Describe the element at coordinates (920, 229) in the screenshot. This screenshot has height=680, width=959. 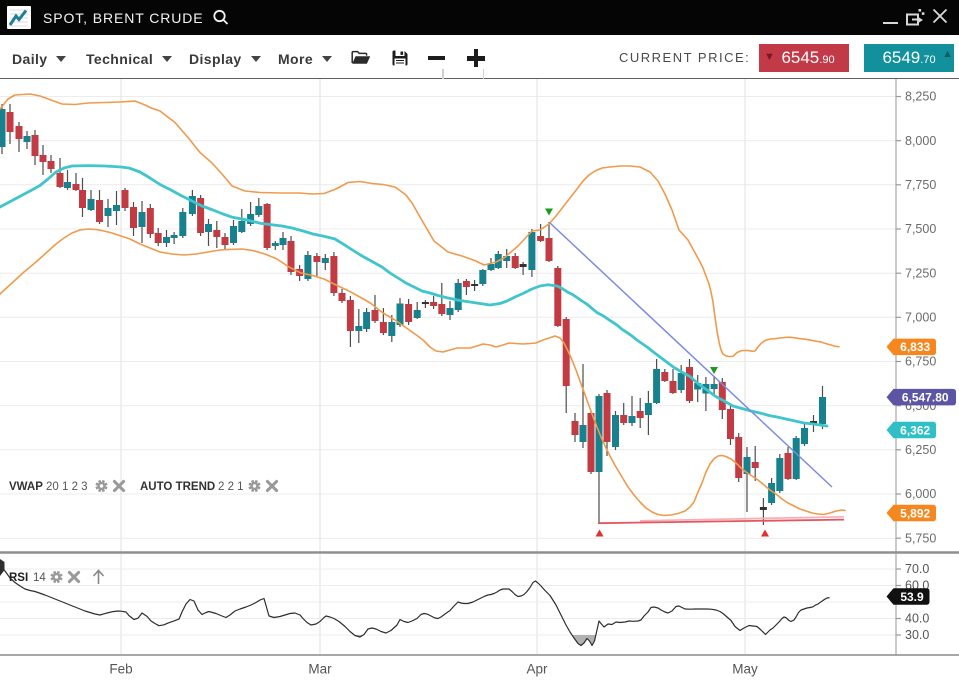
I see `svg-text: 7,500` at that location.